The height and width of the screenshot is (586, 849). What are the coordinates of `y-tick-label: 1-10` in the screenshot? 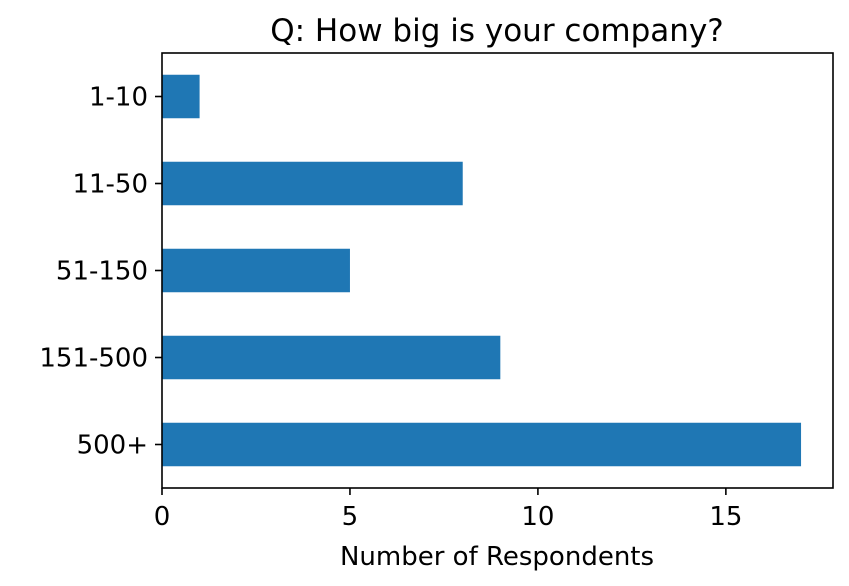 It's located at (118, 98).